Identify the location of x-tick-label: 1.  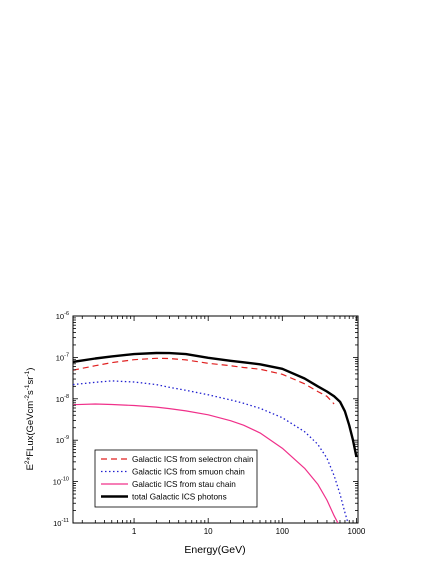
(134, 531).